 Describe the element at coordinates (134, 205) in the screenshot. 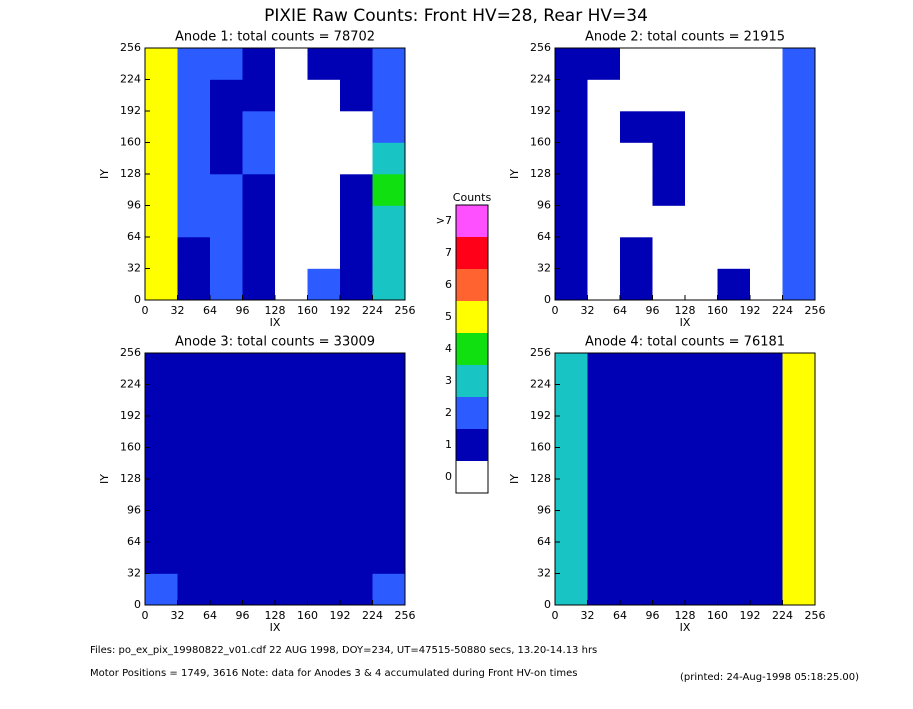

I see `y-tick-label: 96` at that location.